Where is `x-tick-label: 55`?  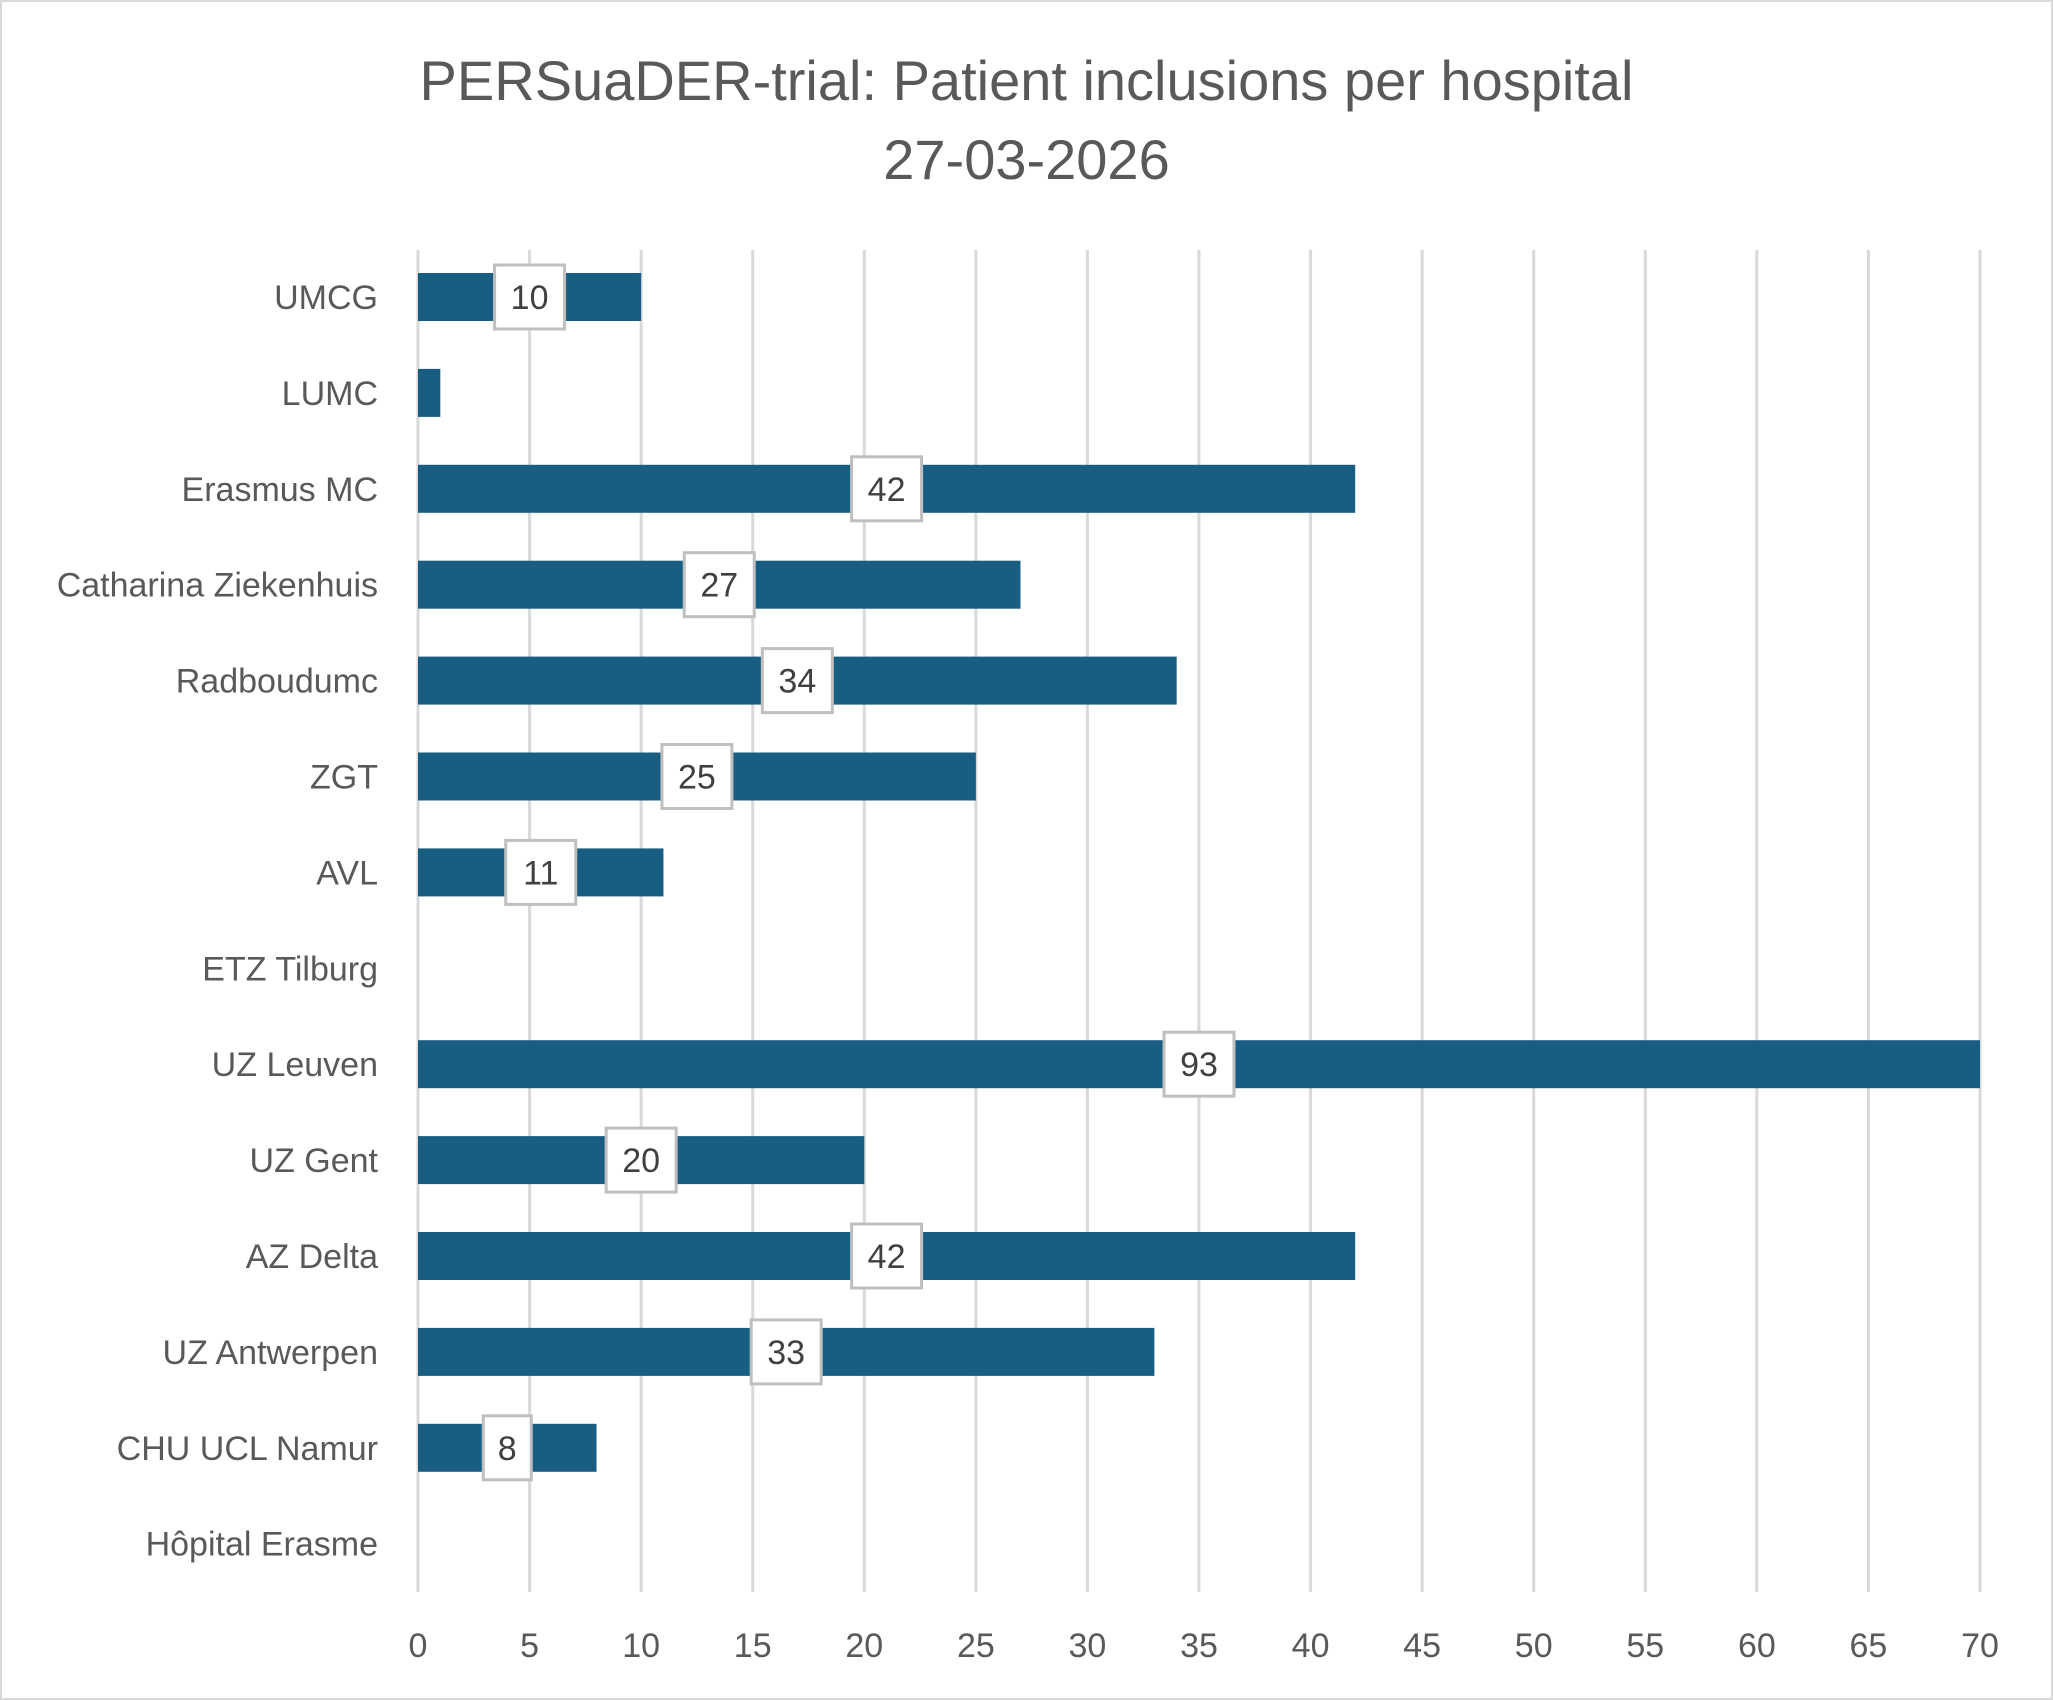
x-tick-label: 55 is located at coordinates (1645, 1646).